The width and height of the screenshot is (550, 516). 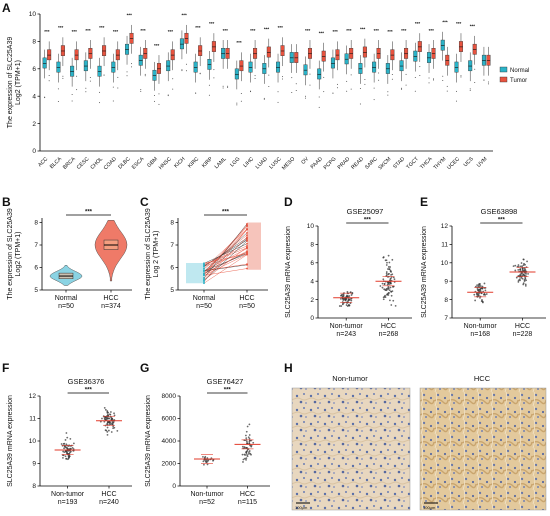 I want to click on x-tick-label: LAML, so click(x=221, y=163).